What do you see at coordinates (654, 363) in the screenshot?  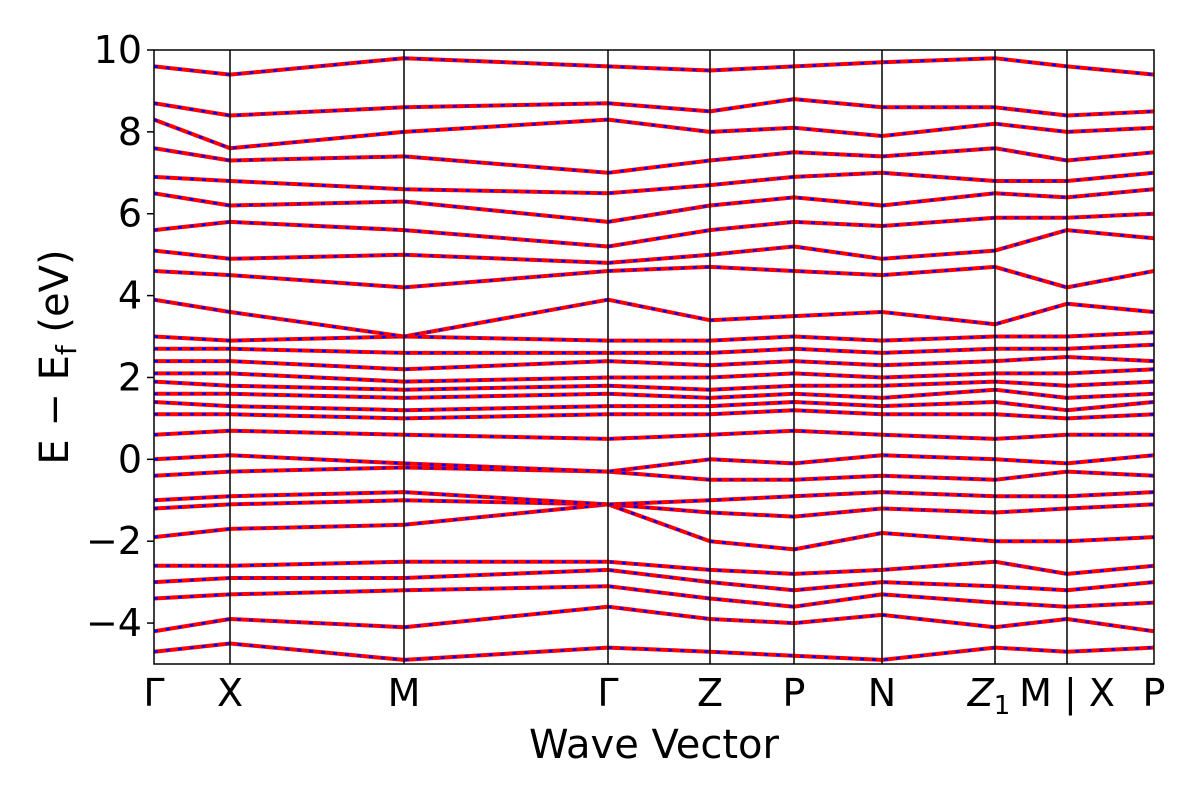 I see `band-16-dashed` at bounding box center [654, 363].